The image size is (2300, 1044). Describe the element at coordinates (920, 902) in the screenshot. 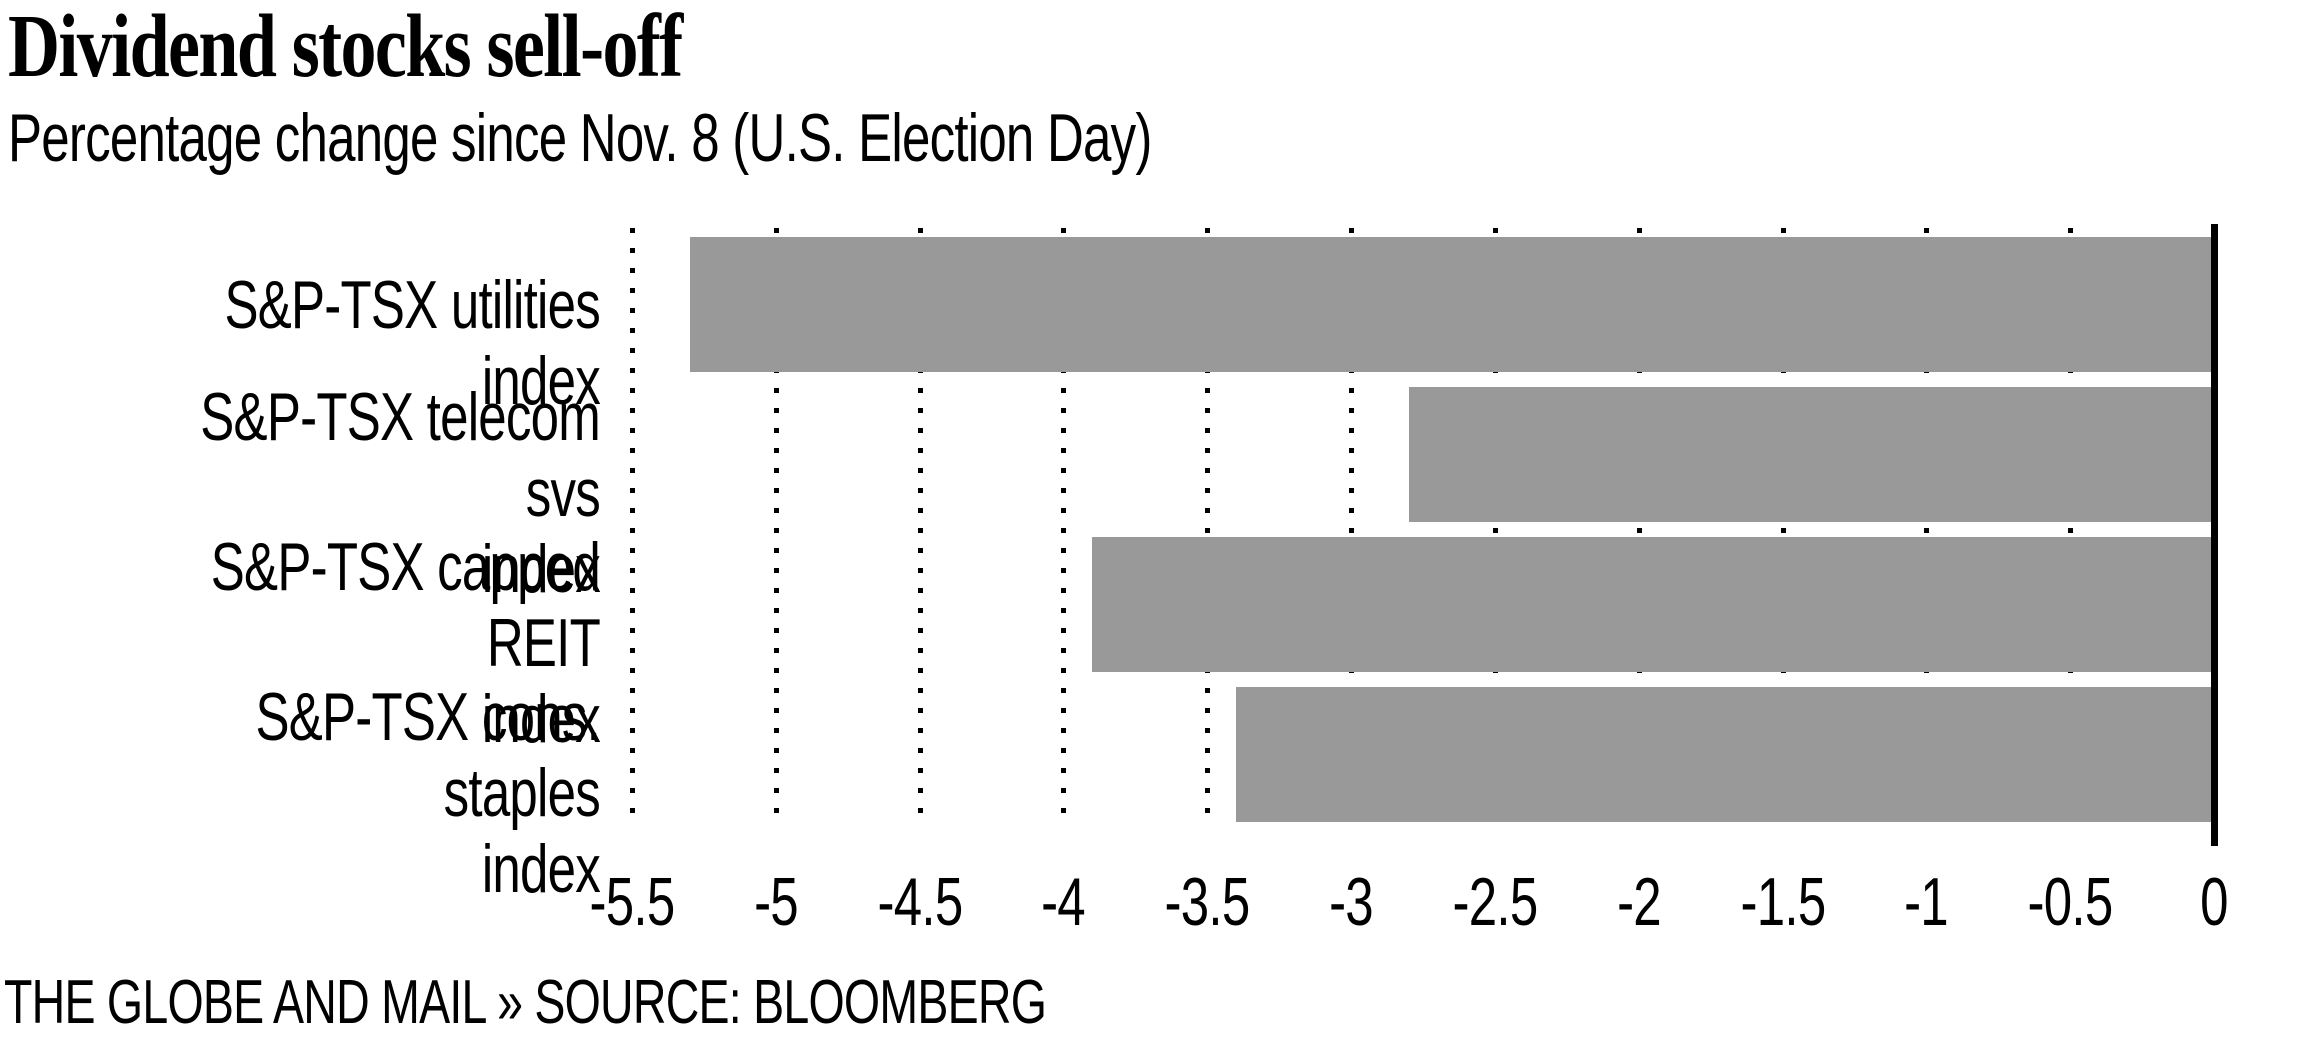

I see `tick-label--4.5: -4.5` at that location.